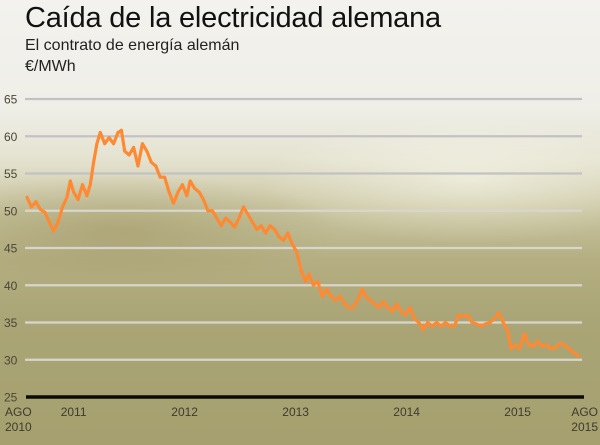  I want to click on chart-title: Caída de la electricidad alemana, so click(233, 18).